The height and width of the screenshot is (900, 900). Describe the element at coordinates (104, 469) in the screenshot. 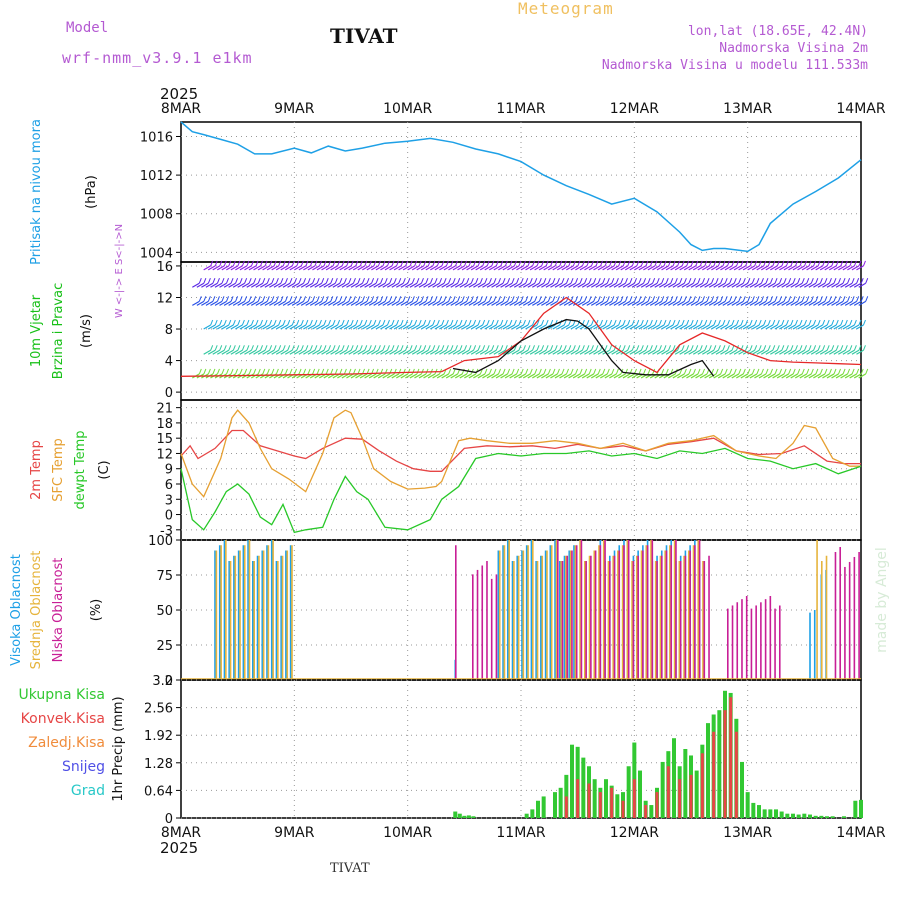

I see `temperature-ylabel: (C)` at that location.